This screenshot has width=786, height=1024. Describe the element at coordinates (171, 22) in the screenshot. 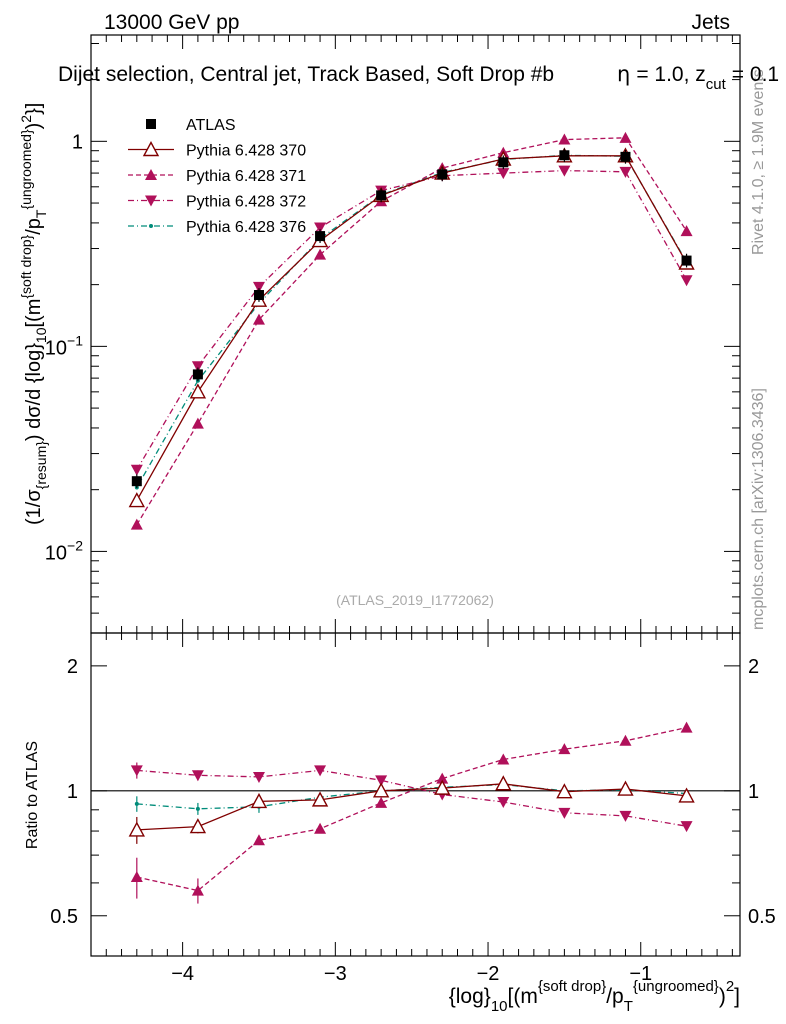

I see `beam-label: 13000 GeV pp` at that location.